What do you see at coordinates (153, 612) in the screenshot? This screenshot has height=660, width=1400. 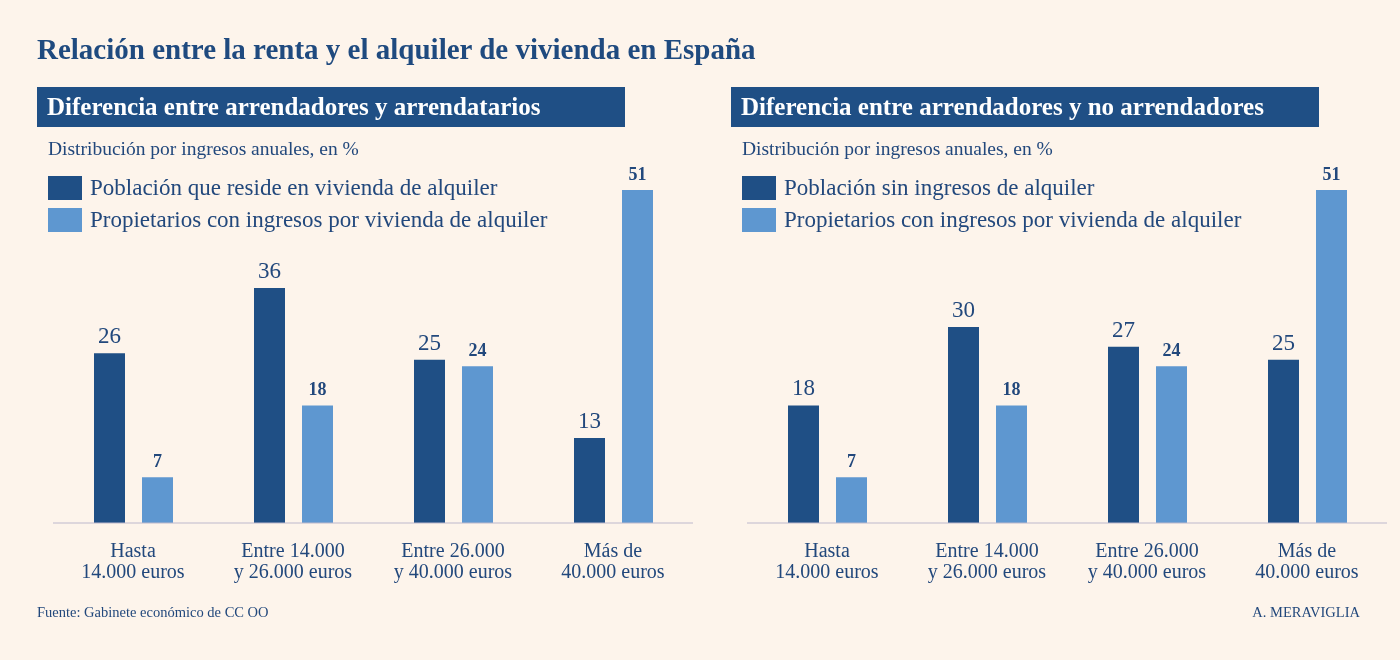 I see `source-note: Fuente: Gabinete económico de CC OO` at bounding box center [153, 612].